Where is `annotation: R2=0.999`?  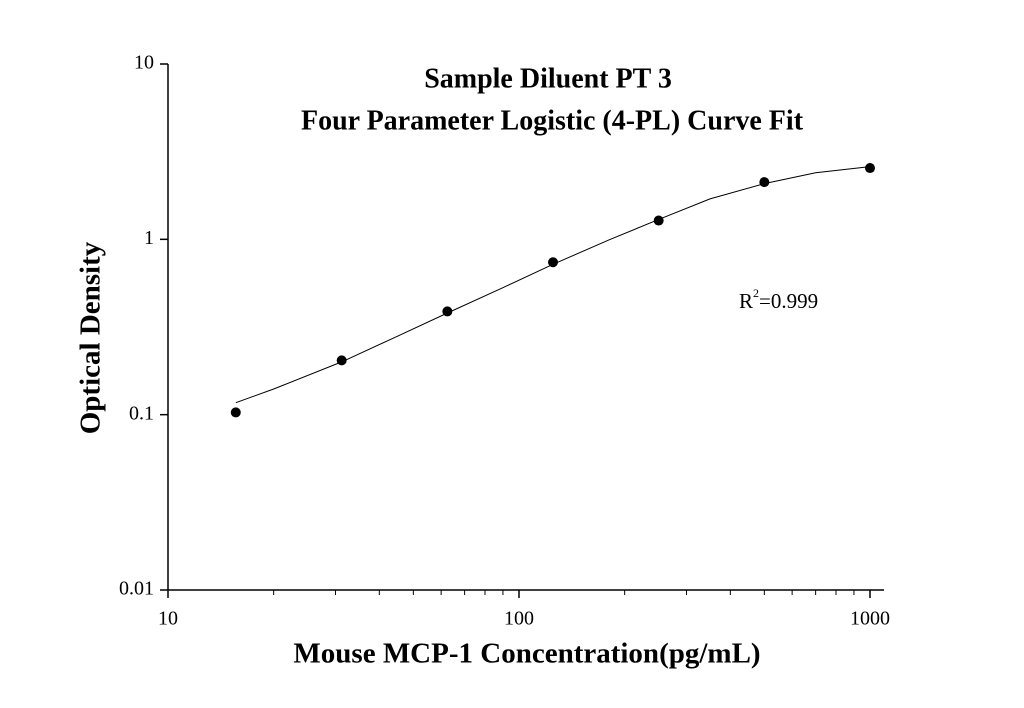 annotation: R2=0.999 is located at coordinates (778, 299).